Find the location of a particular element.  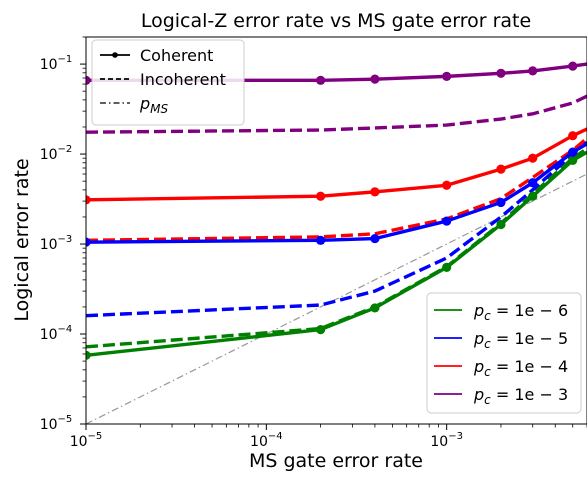

color-legend-box is located at coordinates (504, 353).